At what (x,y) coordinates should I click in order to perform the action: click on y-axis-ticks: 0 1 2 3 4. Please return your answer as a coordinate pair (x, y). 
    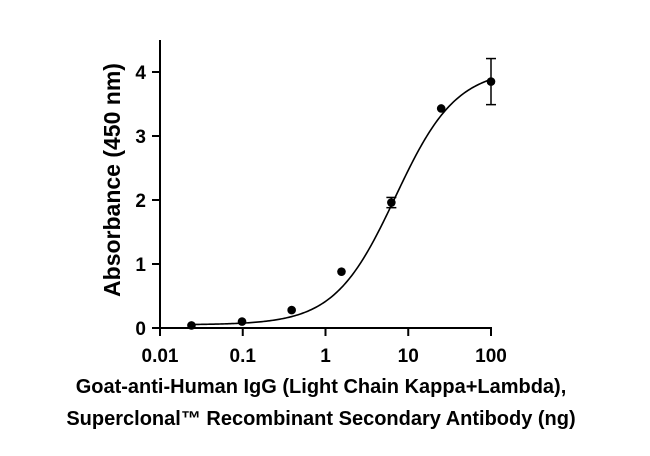
    Looking at the image, I should click on (147, 201).